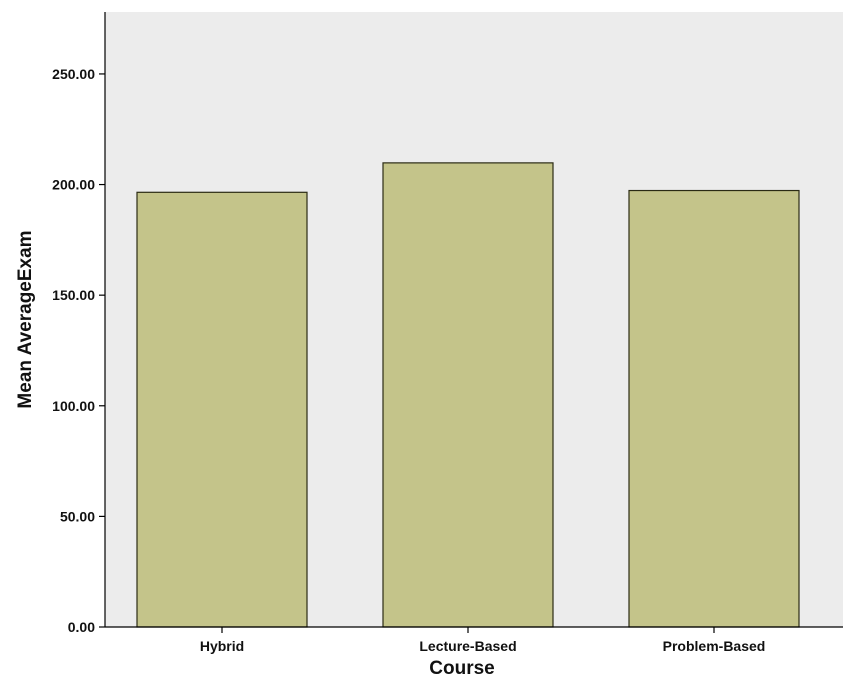 This screenshot has width=845, height=684. I want to click on x-tick-label: Hybrid, so click(222, 646).